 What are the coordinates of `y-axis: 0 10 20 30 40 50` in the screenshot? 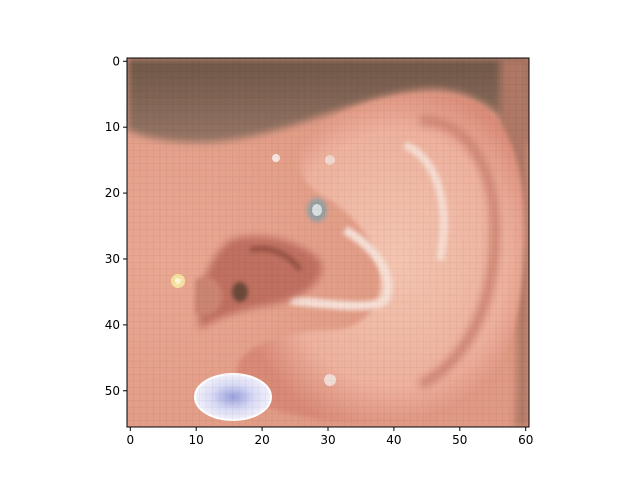 It's located at (116, 226).